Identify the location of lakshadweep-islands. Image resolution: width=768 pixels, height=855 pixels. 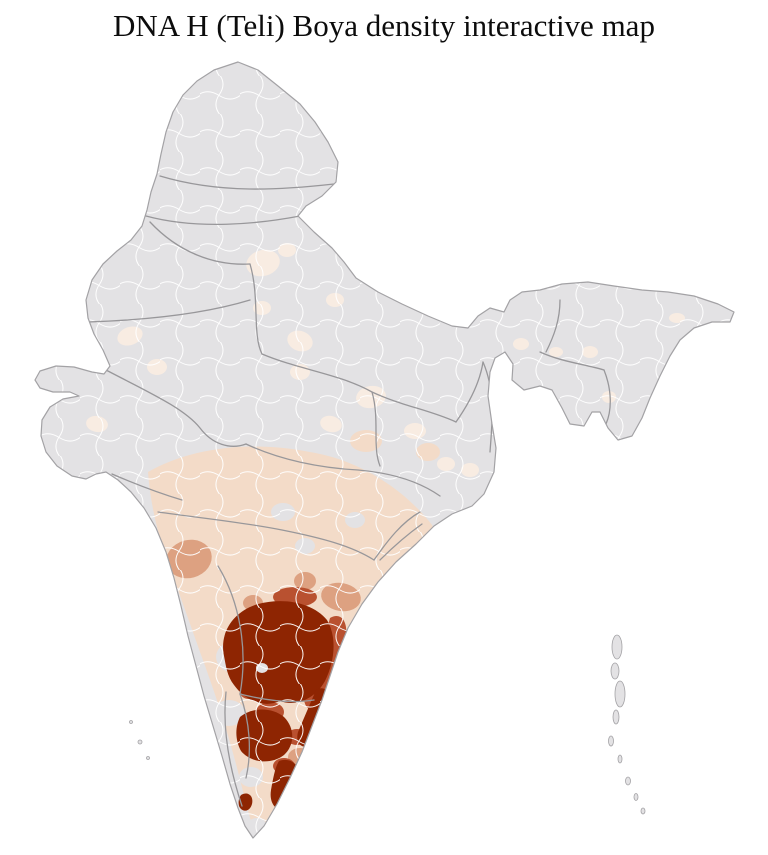
(139, 740).